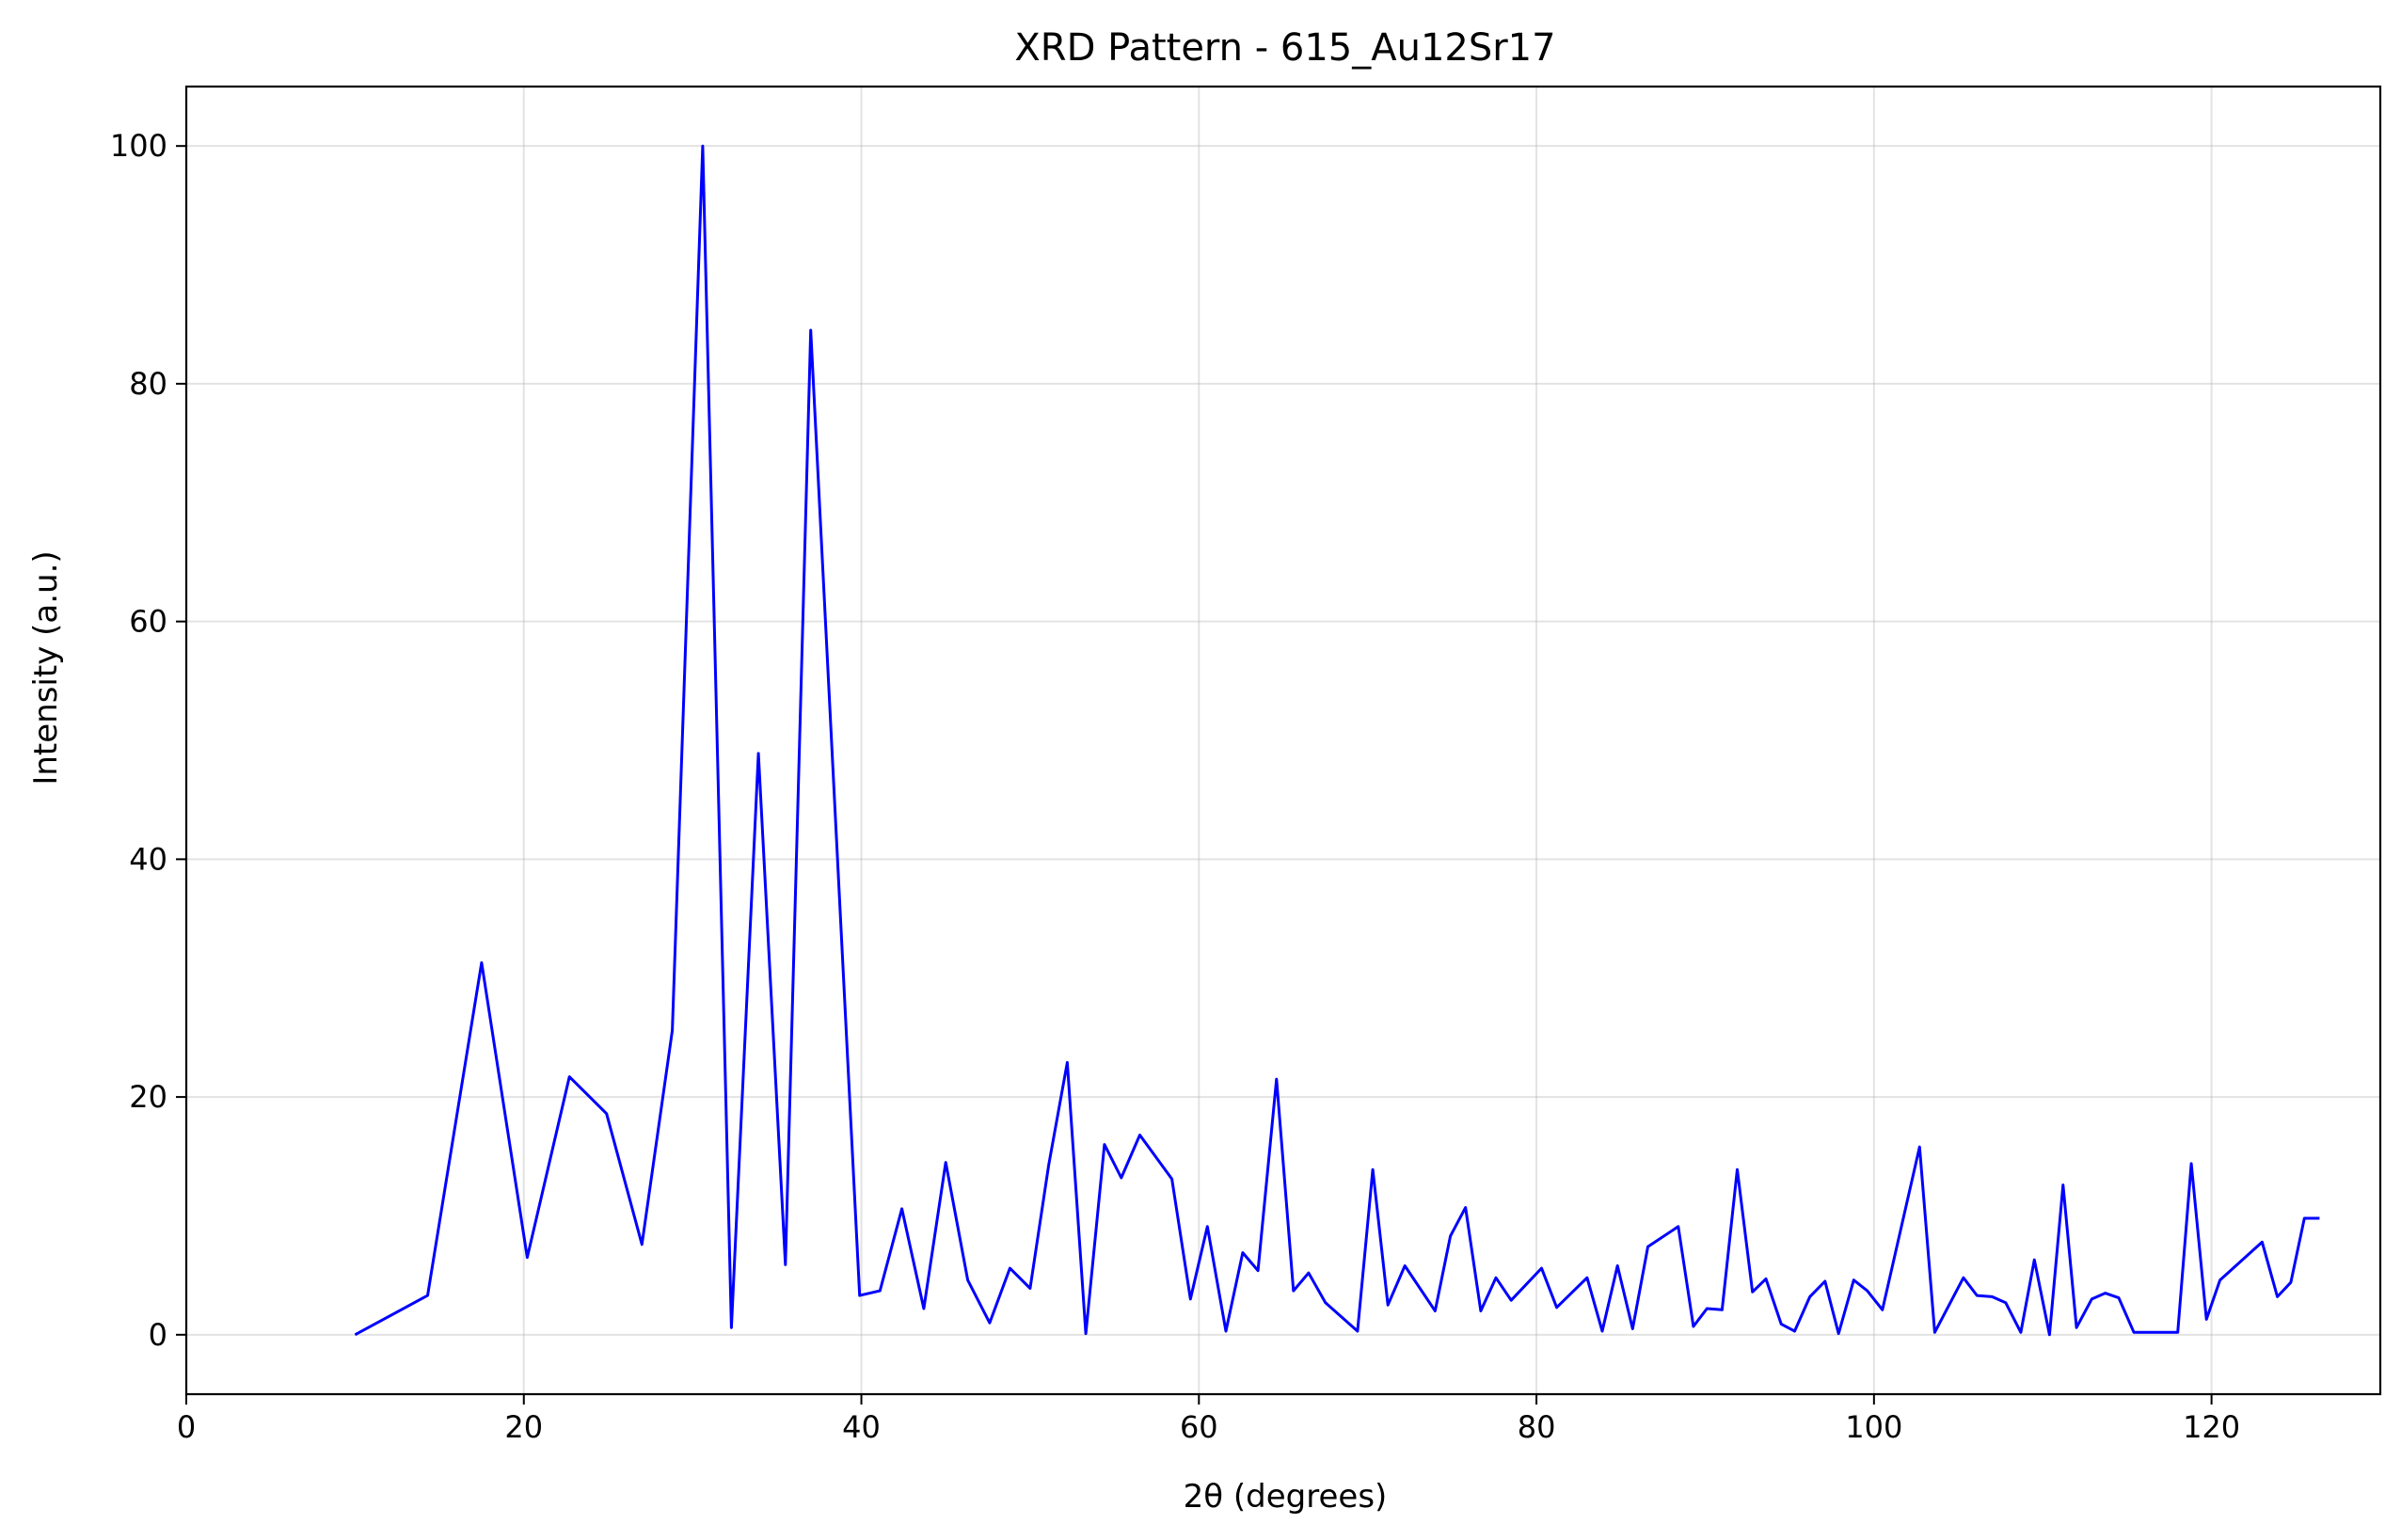 The height and width of the screenshot is (1540, 2401). I want to click on x-axis-label: 2θ (degrees), so click(1286, 1497).